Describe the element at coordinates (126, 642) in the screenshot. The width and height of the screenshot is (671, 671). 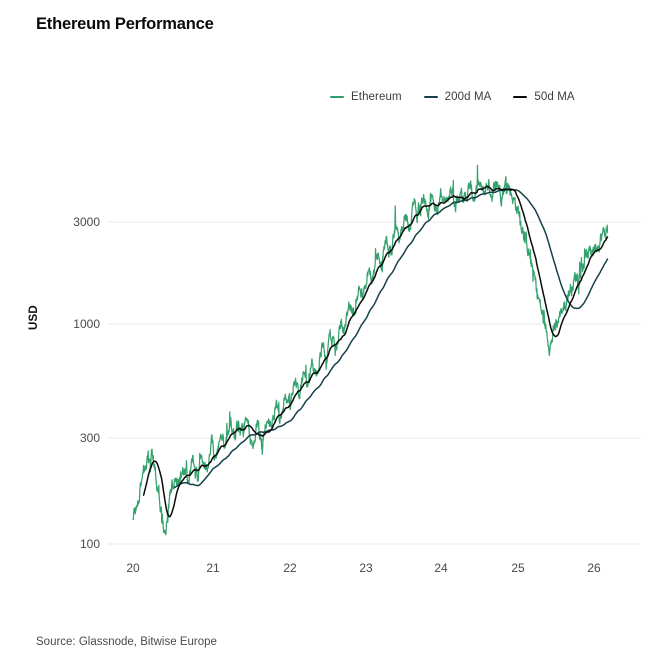
I see `source-note: Source: Glassnode, Bitwise Europe` at that location.